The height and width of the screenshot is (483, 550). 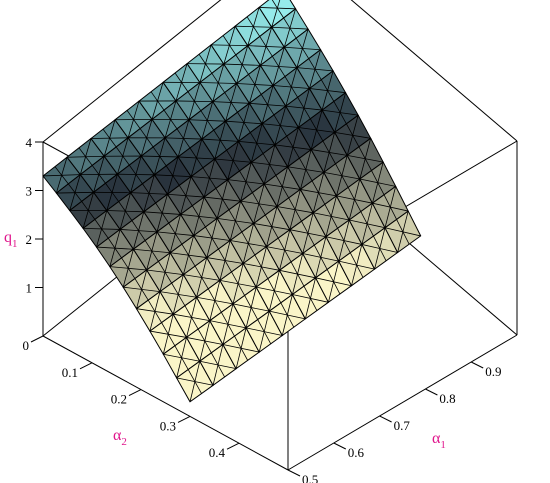 What do you see at coordinates (310, 477) in the screenshot?
I see `alpha1-tick-label: 0.5` at bounding box center [310, 477].